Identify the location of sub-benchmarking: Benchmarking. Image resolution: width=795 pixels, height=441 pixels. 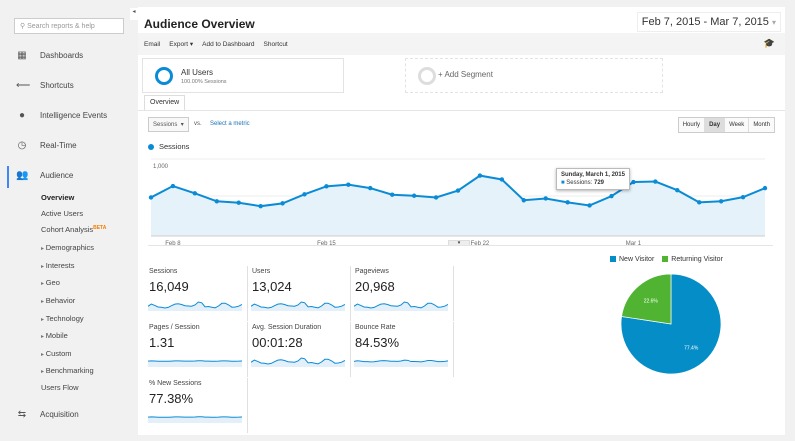
(67, 370).